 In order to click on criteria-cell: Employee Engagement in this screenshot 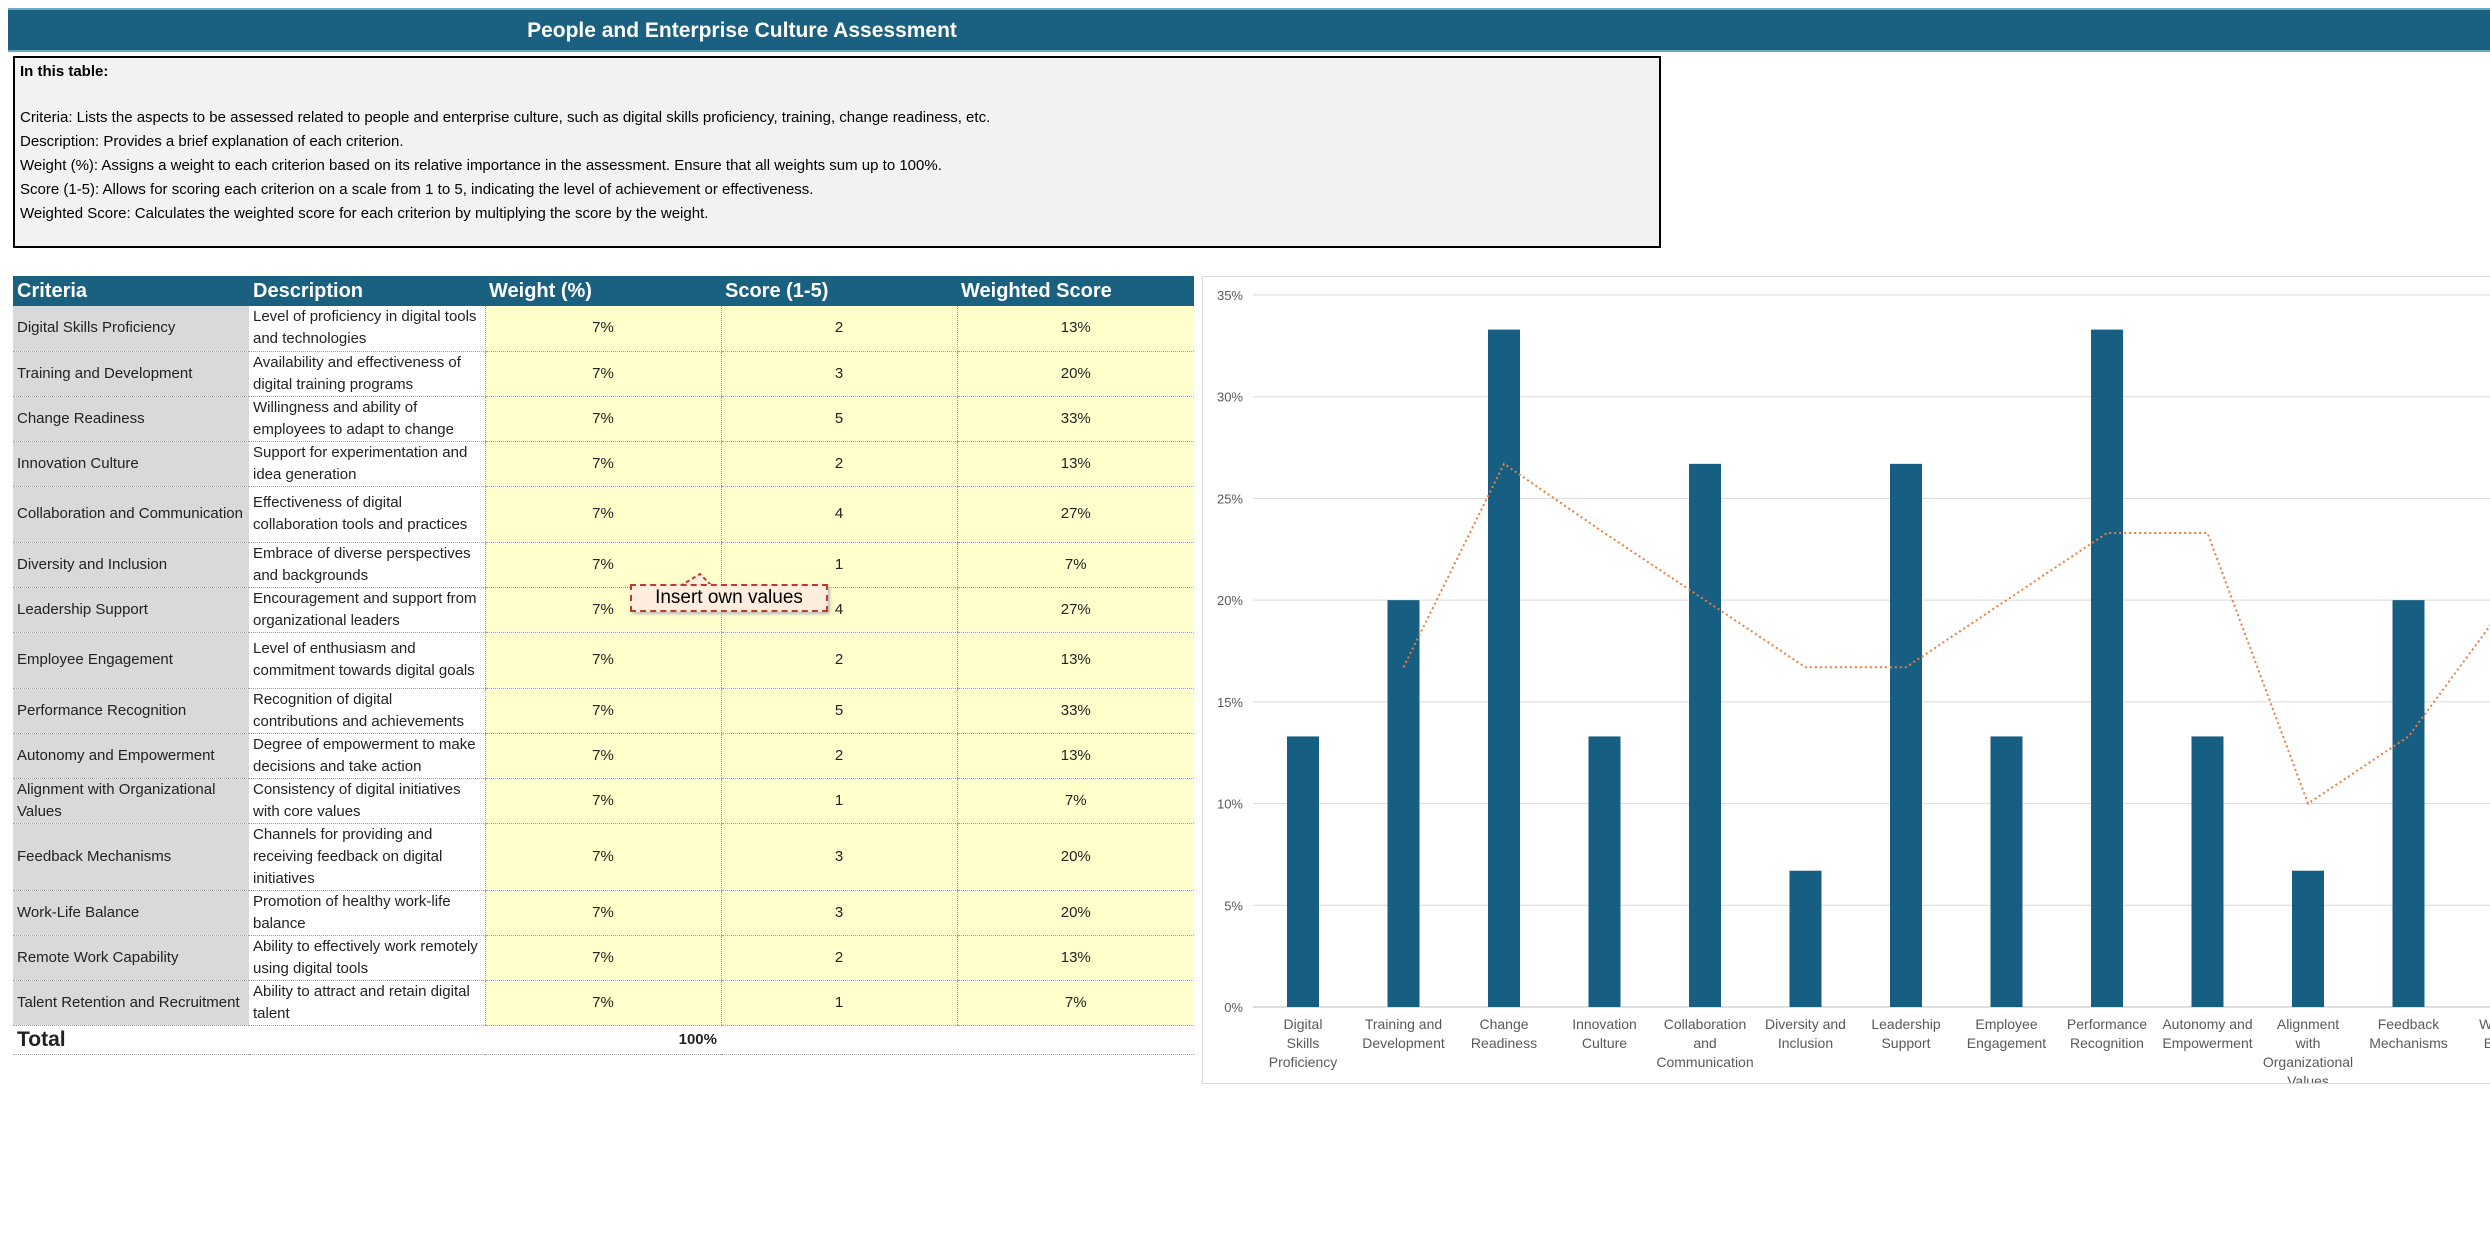, I will do `click(131, 660)`.